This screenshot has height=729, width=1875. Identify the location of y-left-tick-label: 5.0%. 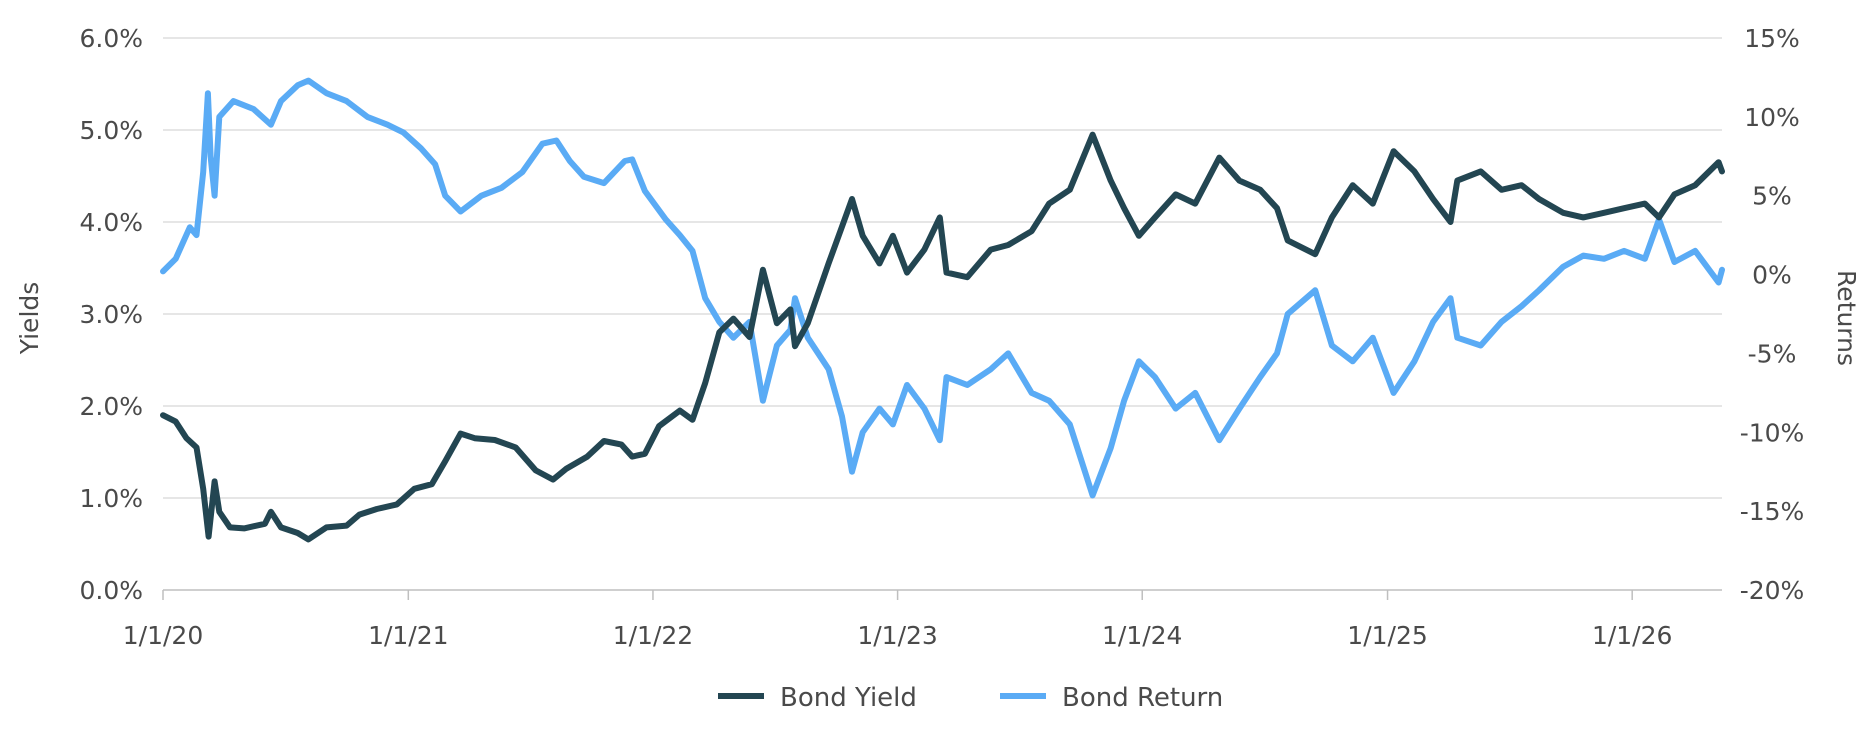
(111, 130).